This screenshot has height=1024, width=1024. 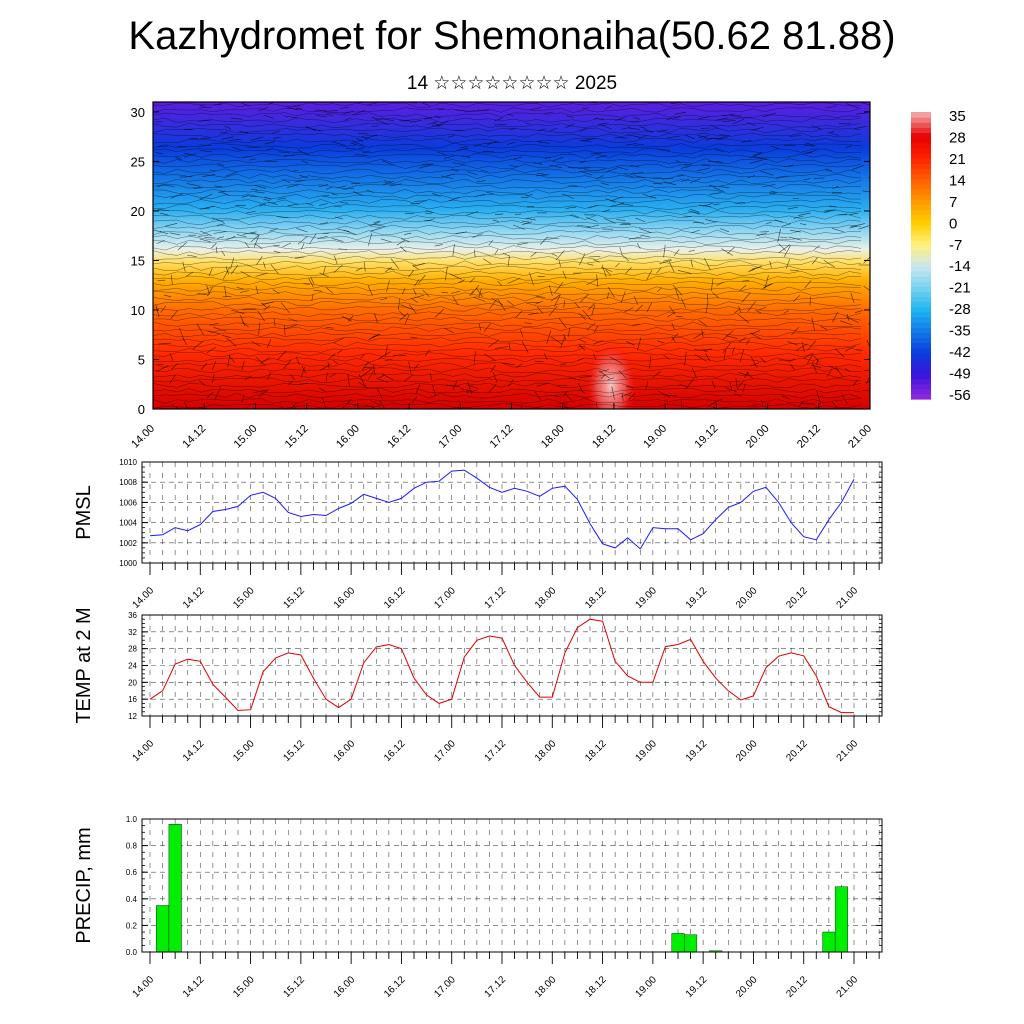 I want to click on heatmap-x-tick-label: 17.00, so click(x=450, y=437).